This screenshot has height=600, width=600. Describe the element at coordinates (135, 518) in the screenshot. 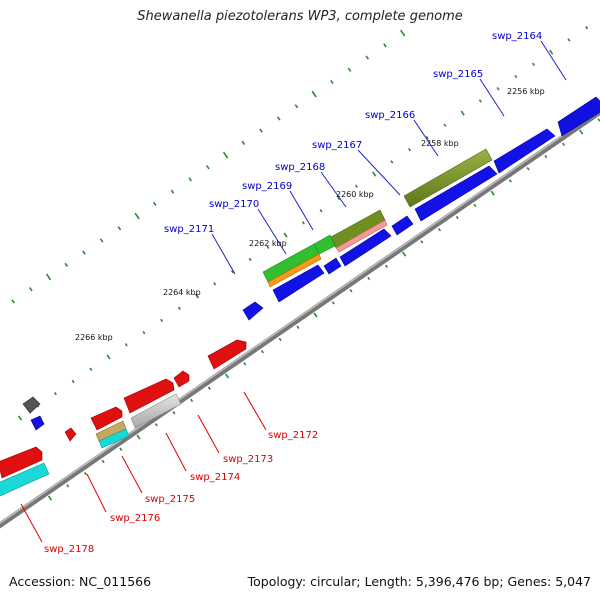

I see `gene-label: swp_2176` at that location.